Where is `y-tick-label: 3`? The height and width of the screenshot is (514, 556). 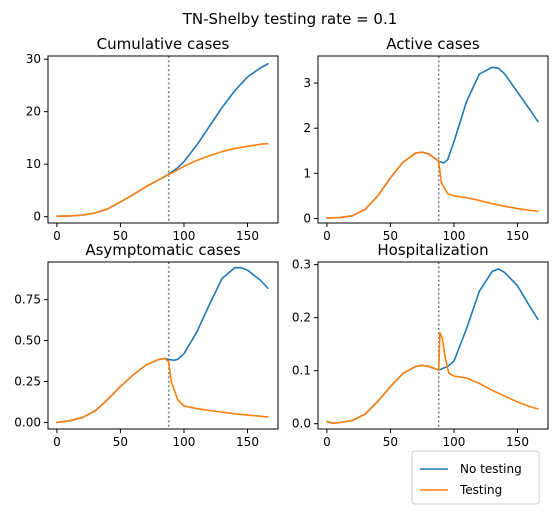 y-tick-label: 3 is located at coordinates (307, 83).